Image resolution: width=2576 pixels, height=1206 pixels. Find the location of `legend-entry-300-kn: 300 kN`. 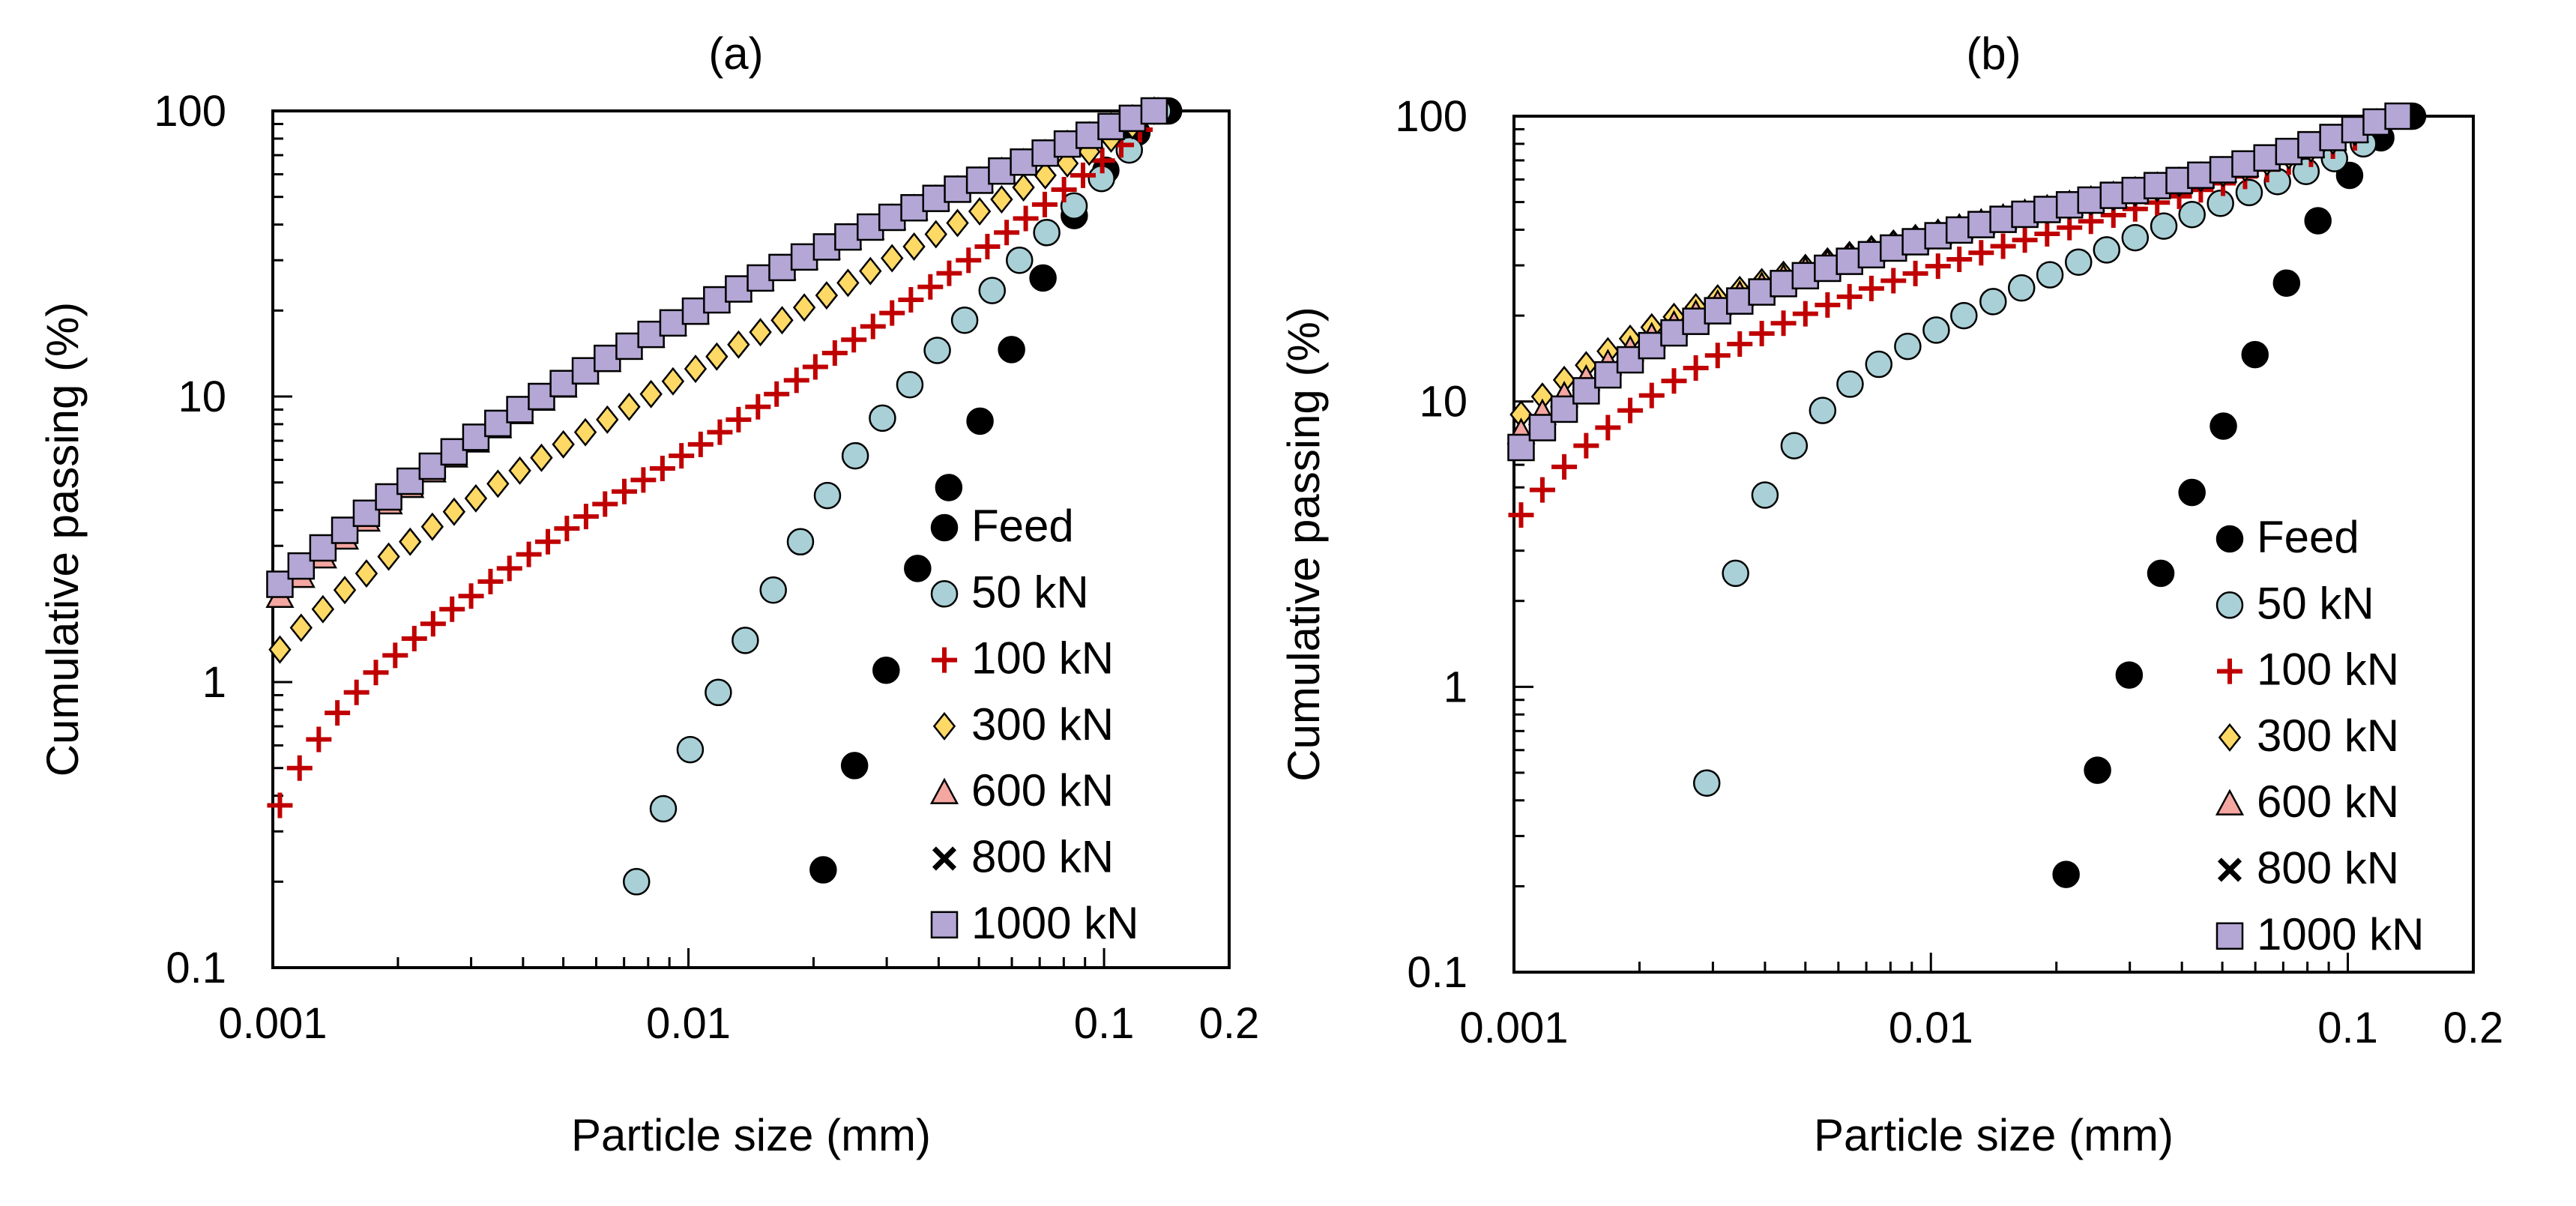

legend-entry-300-kn: 300 kN is located at coordinates (2309, 736).